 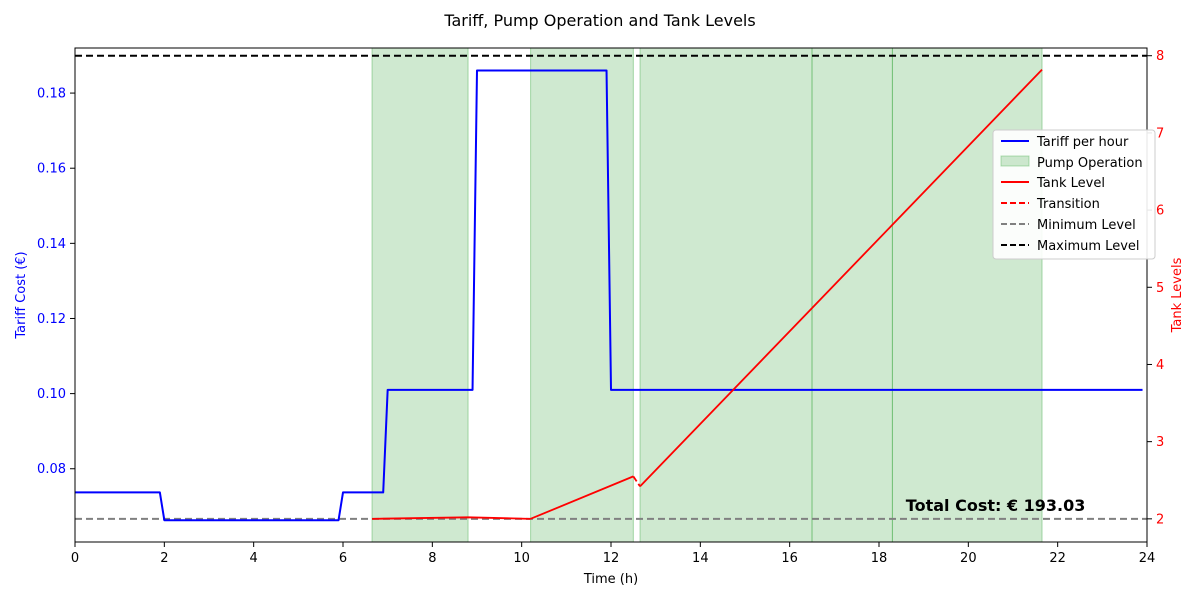 I want to click on legend-label-min: Minimum Level, so click(x=1086, y=225).